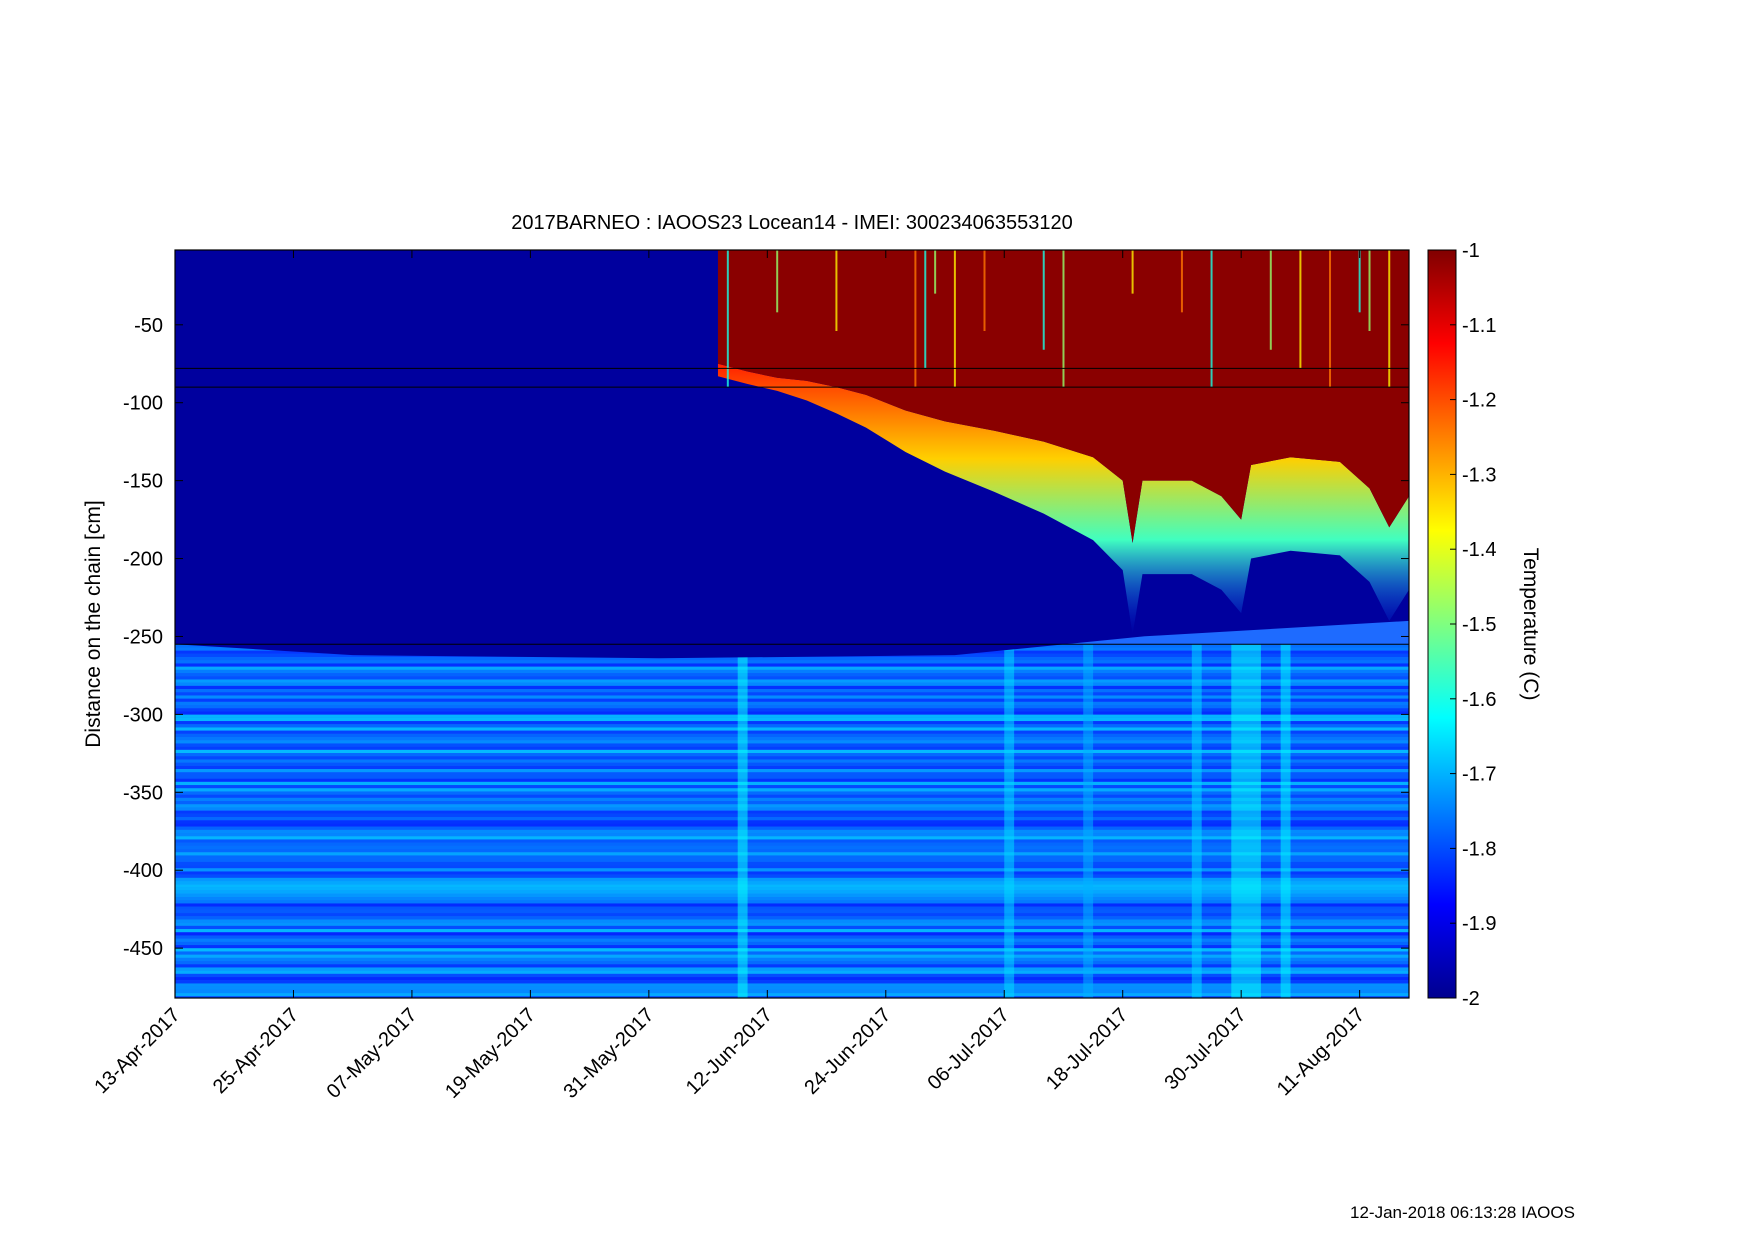 This screenshot has height=1243, width=1756. I want to click on x-tick-label: 12-Jun-2017, so click(729, 1051).